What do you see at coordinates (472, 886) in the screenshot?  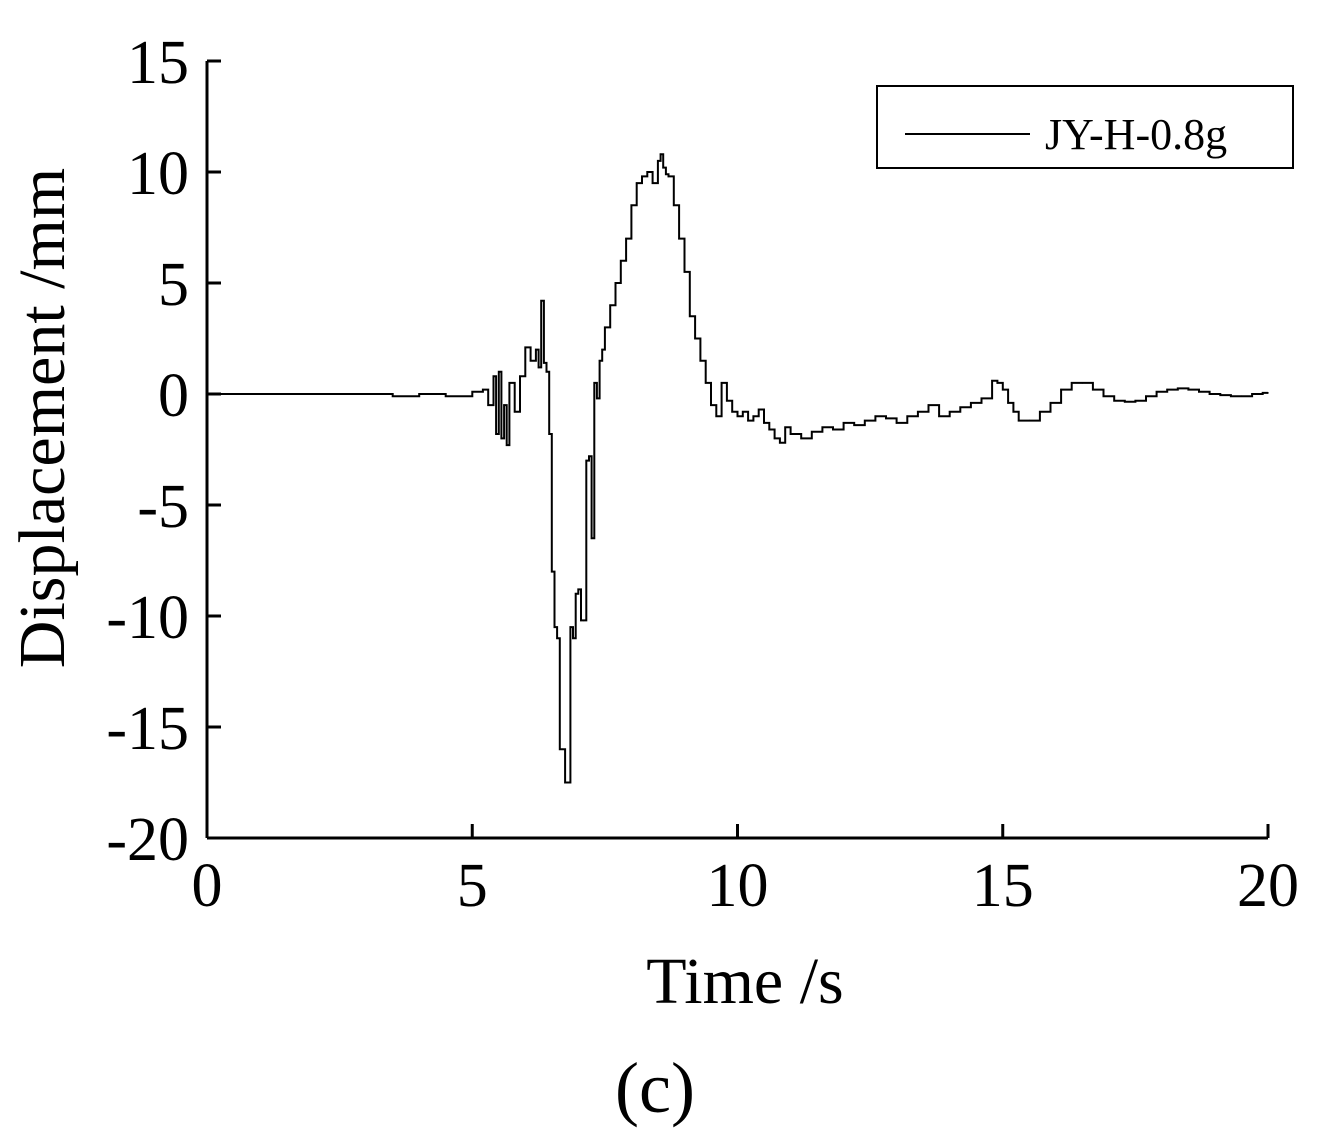 I see `x-tick-label: 5` at bounding box center [472, 886].